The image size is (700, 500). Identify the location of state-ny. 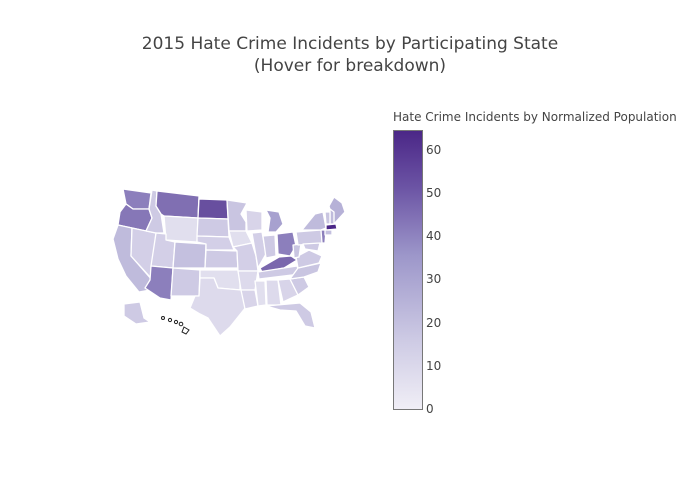
(314, 221).